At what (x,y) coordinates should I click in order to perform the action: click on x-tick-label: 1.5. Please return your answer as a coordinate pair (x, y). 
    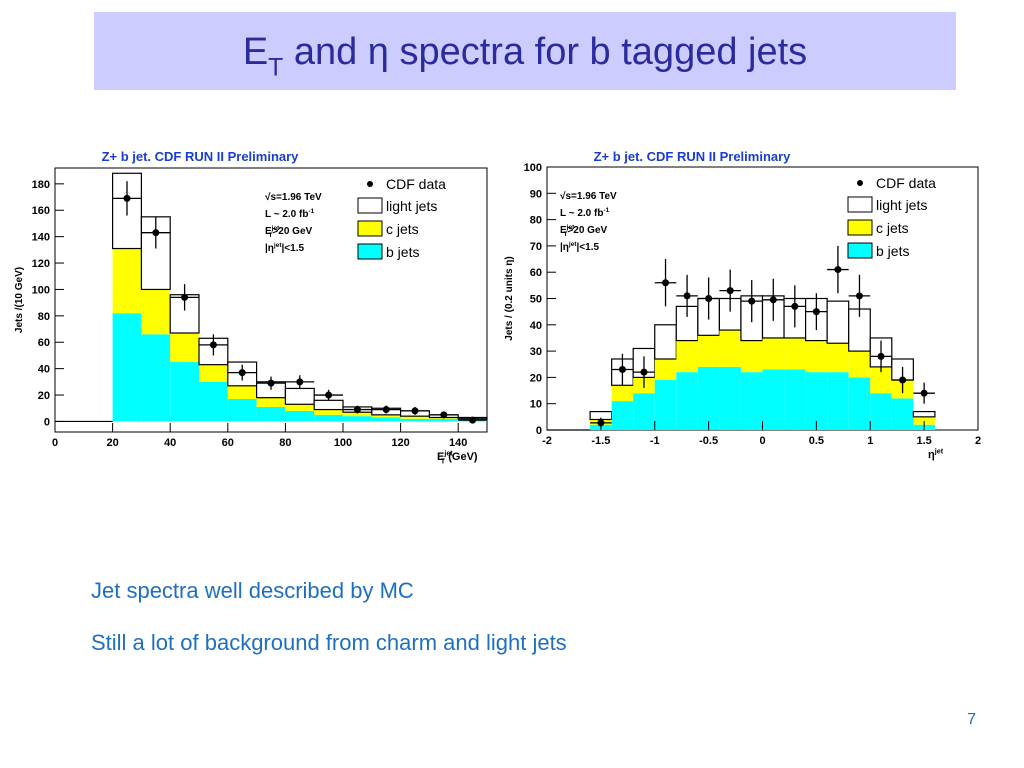
    Looking at the image, I should click on (923, 441).